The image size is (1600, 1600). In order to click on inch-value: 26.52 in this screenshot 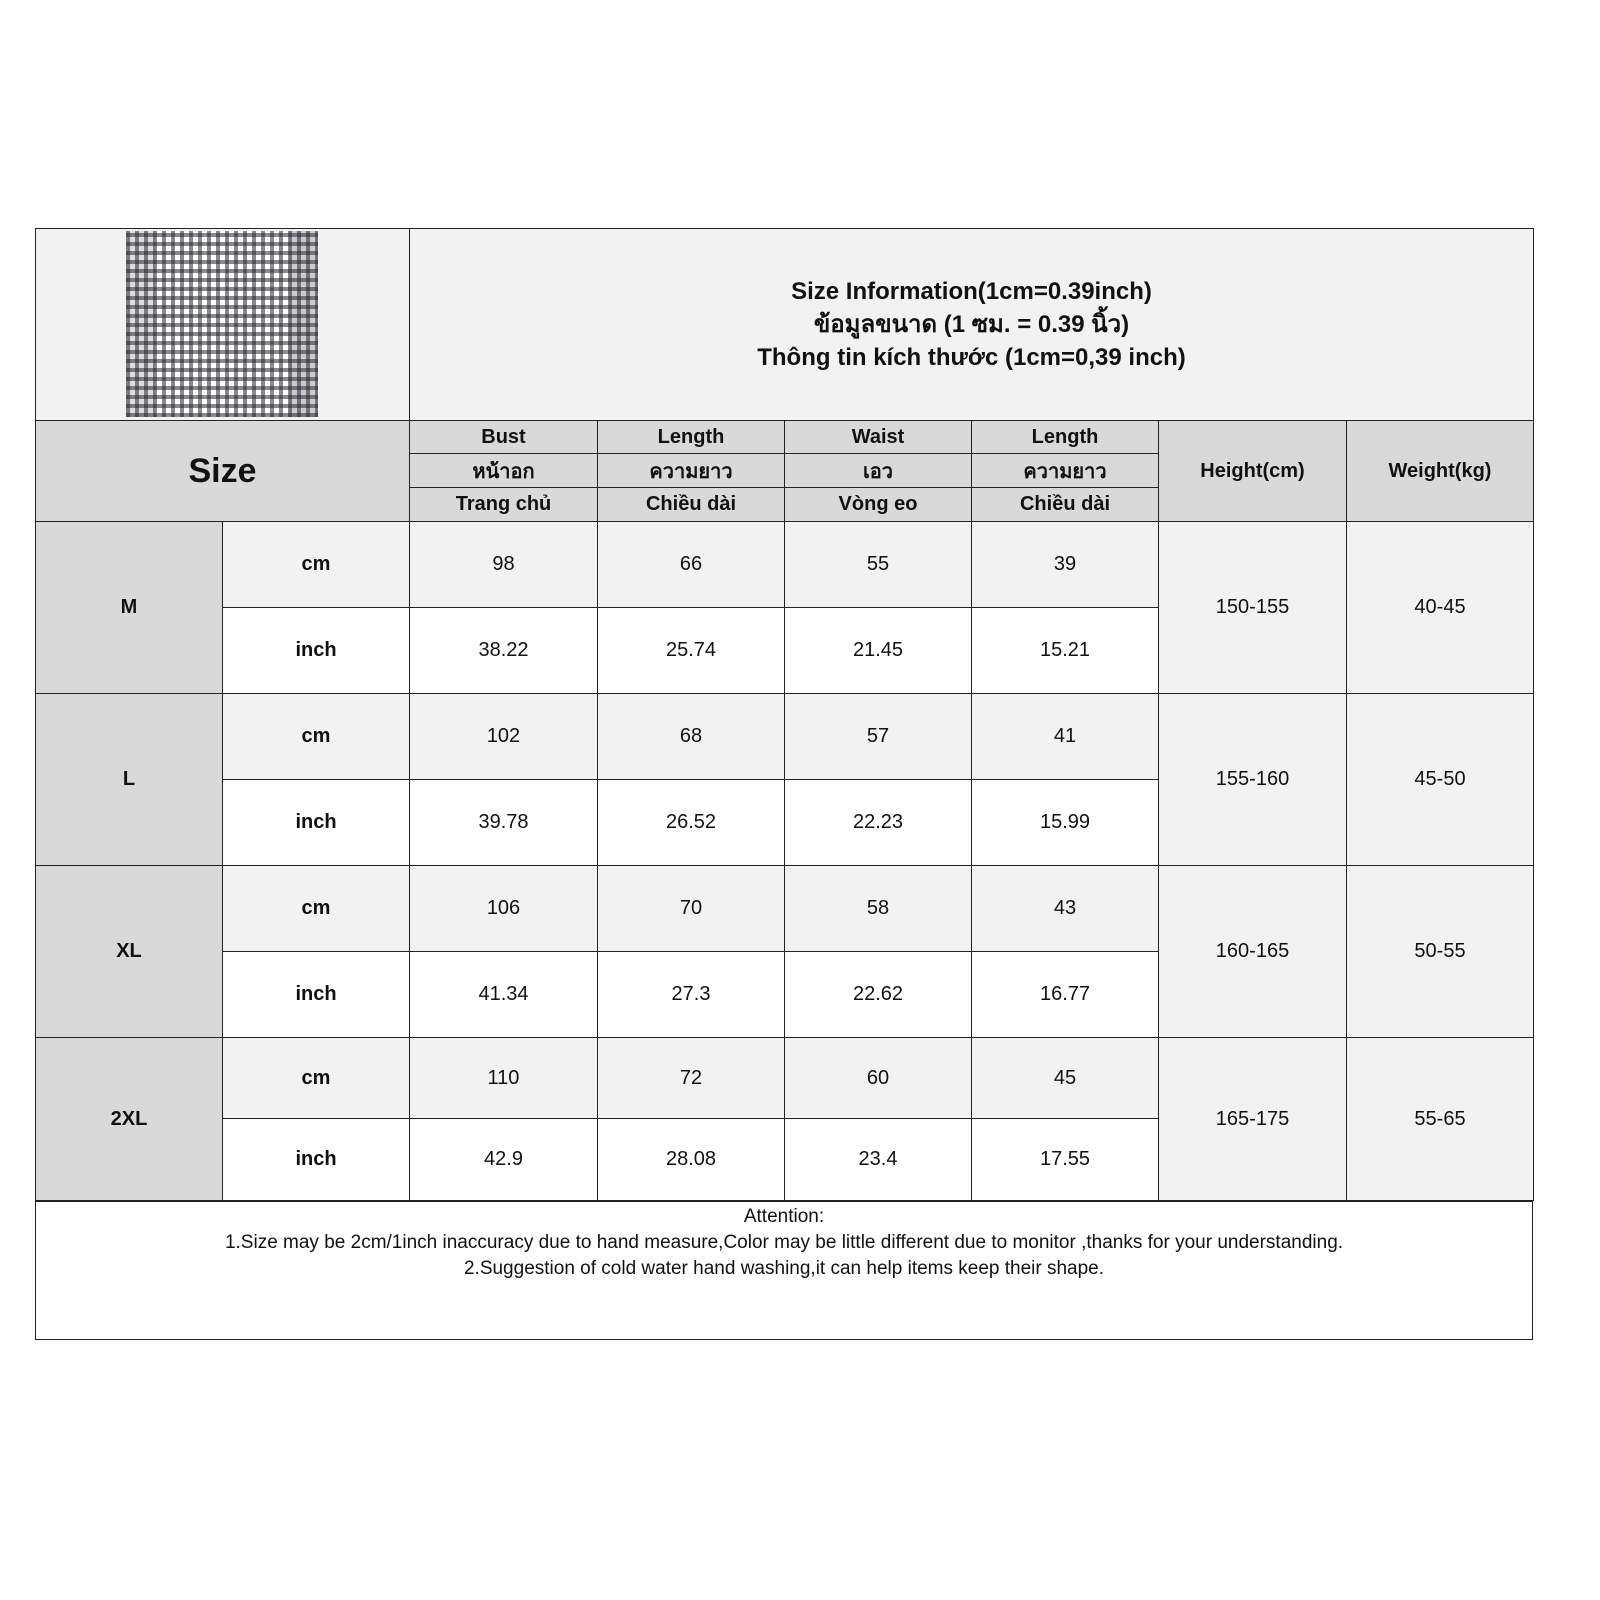, I will do `click(691, 822)`.